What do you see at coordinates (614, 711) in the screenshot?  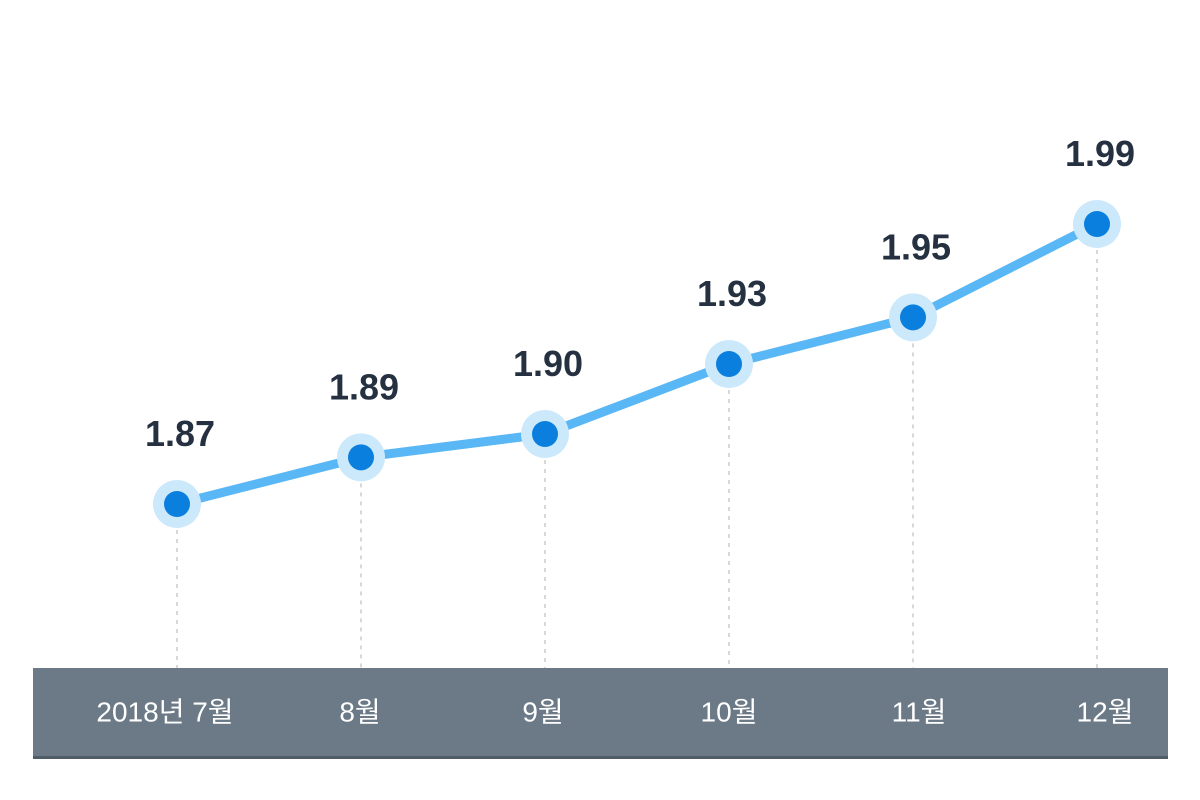 I see `x-axis-tick-labels: 2018년 7월 8월 9월 10월 11월 12월` at bounding box center [614, 711].